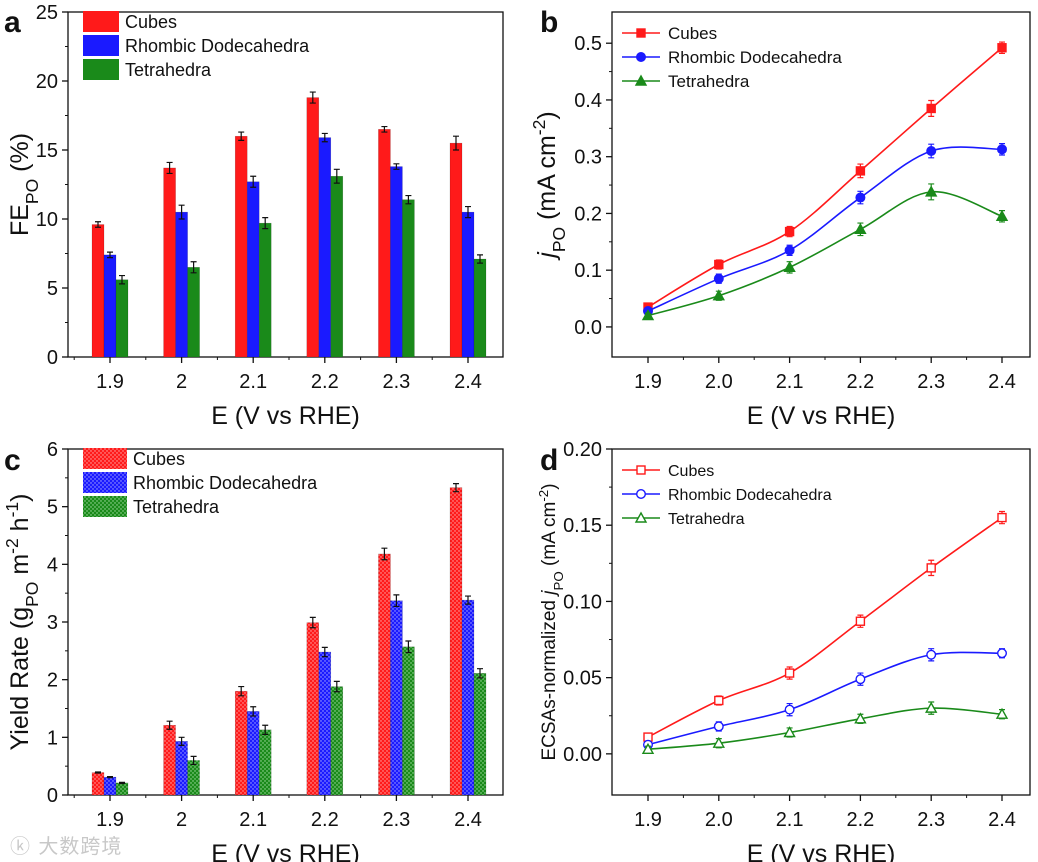  I want to click on y-tick-label: 15, so click(47, 151).